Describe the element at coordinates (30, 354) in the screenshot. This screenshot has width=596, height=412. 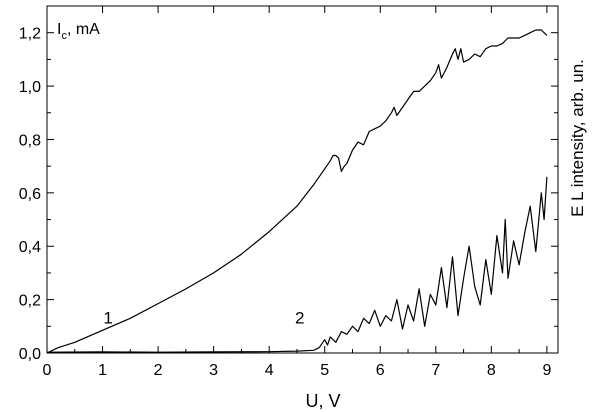
I see `y-tick-label: 0,0` at that location.